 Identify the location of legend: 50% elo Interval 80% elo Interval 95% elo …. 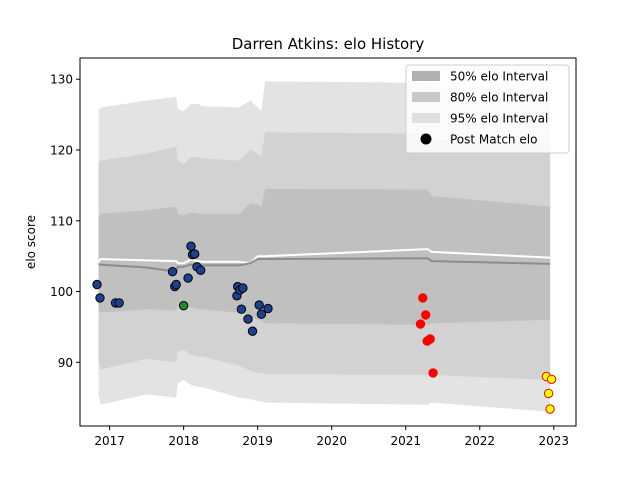
(487, 109).